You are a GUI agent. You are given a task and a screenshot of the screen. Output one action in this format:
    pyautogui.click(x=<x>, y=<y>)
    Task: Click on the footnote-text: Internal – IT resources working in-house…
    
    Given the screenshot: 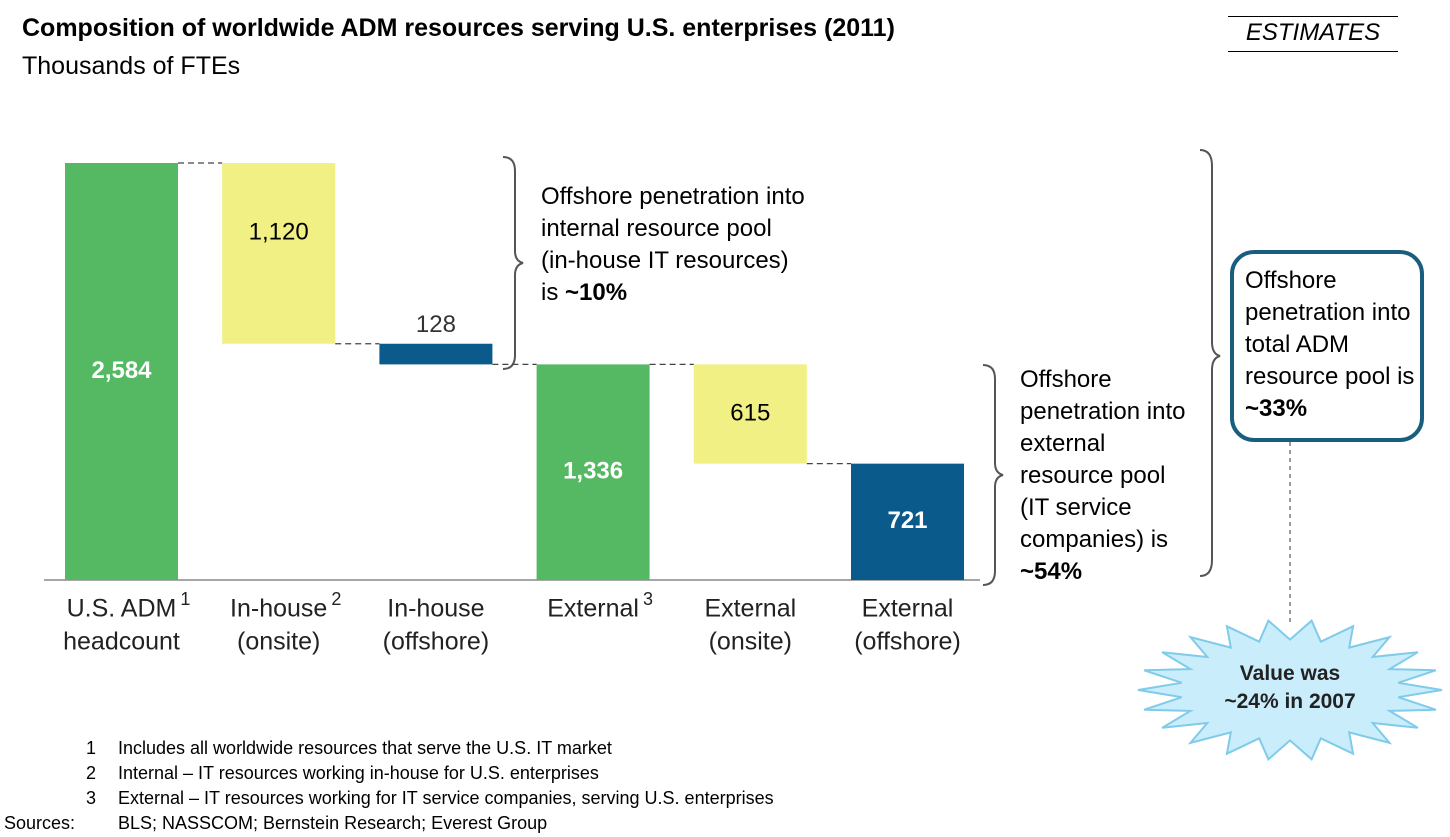 What is the action you would take?
    pyautogui.click(x=358, y=773)
    